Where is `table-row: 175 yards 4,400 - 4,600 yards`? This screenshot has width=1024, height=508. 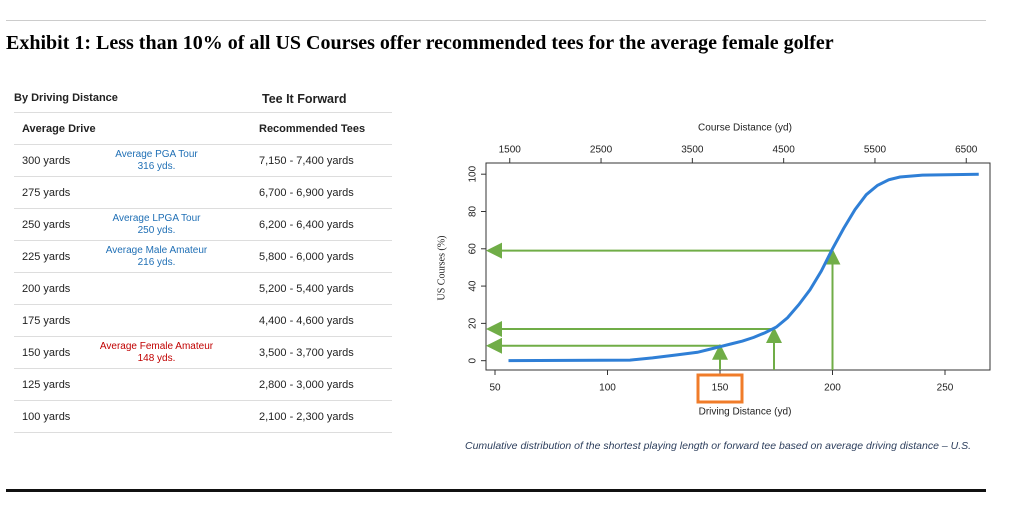 table-row: 175 yards 4,400 - 4,600 yards is located at coordinates (203, 321).